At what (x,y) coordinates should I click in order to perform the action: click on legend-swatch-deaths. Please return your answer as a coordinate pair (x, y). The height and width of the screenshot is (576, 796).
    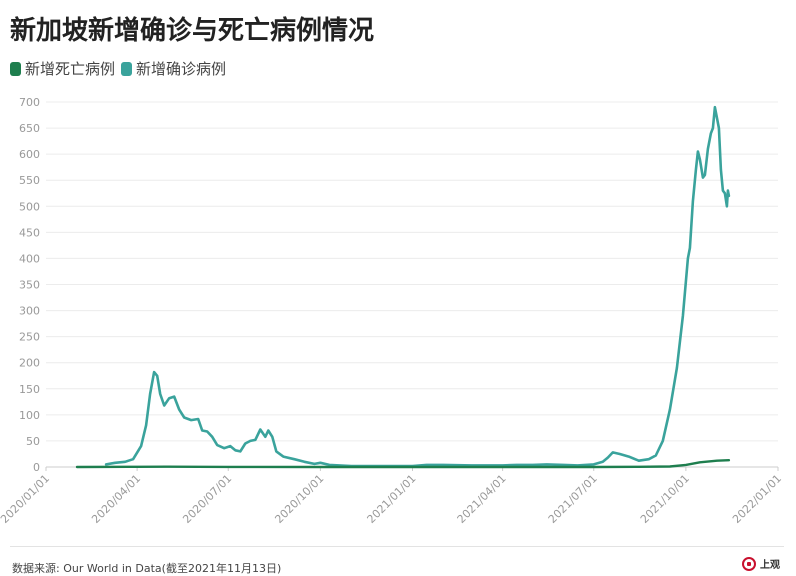
    Looking at the image, I should click on (15, 68).